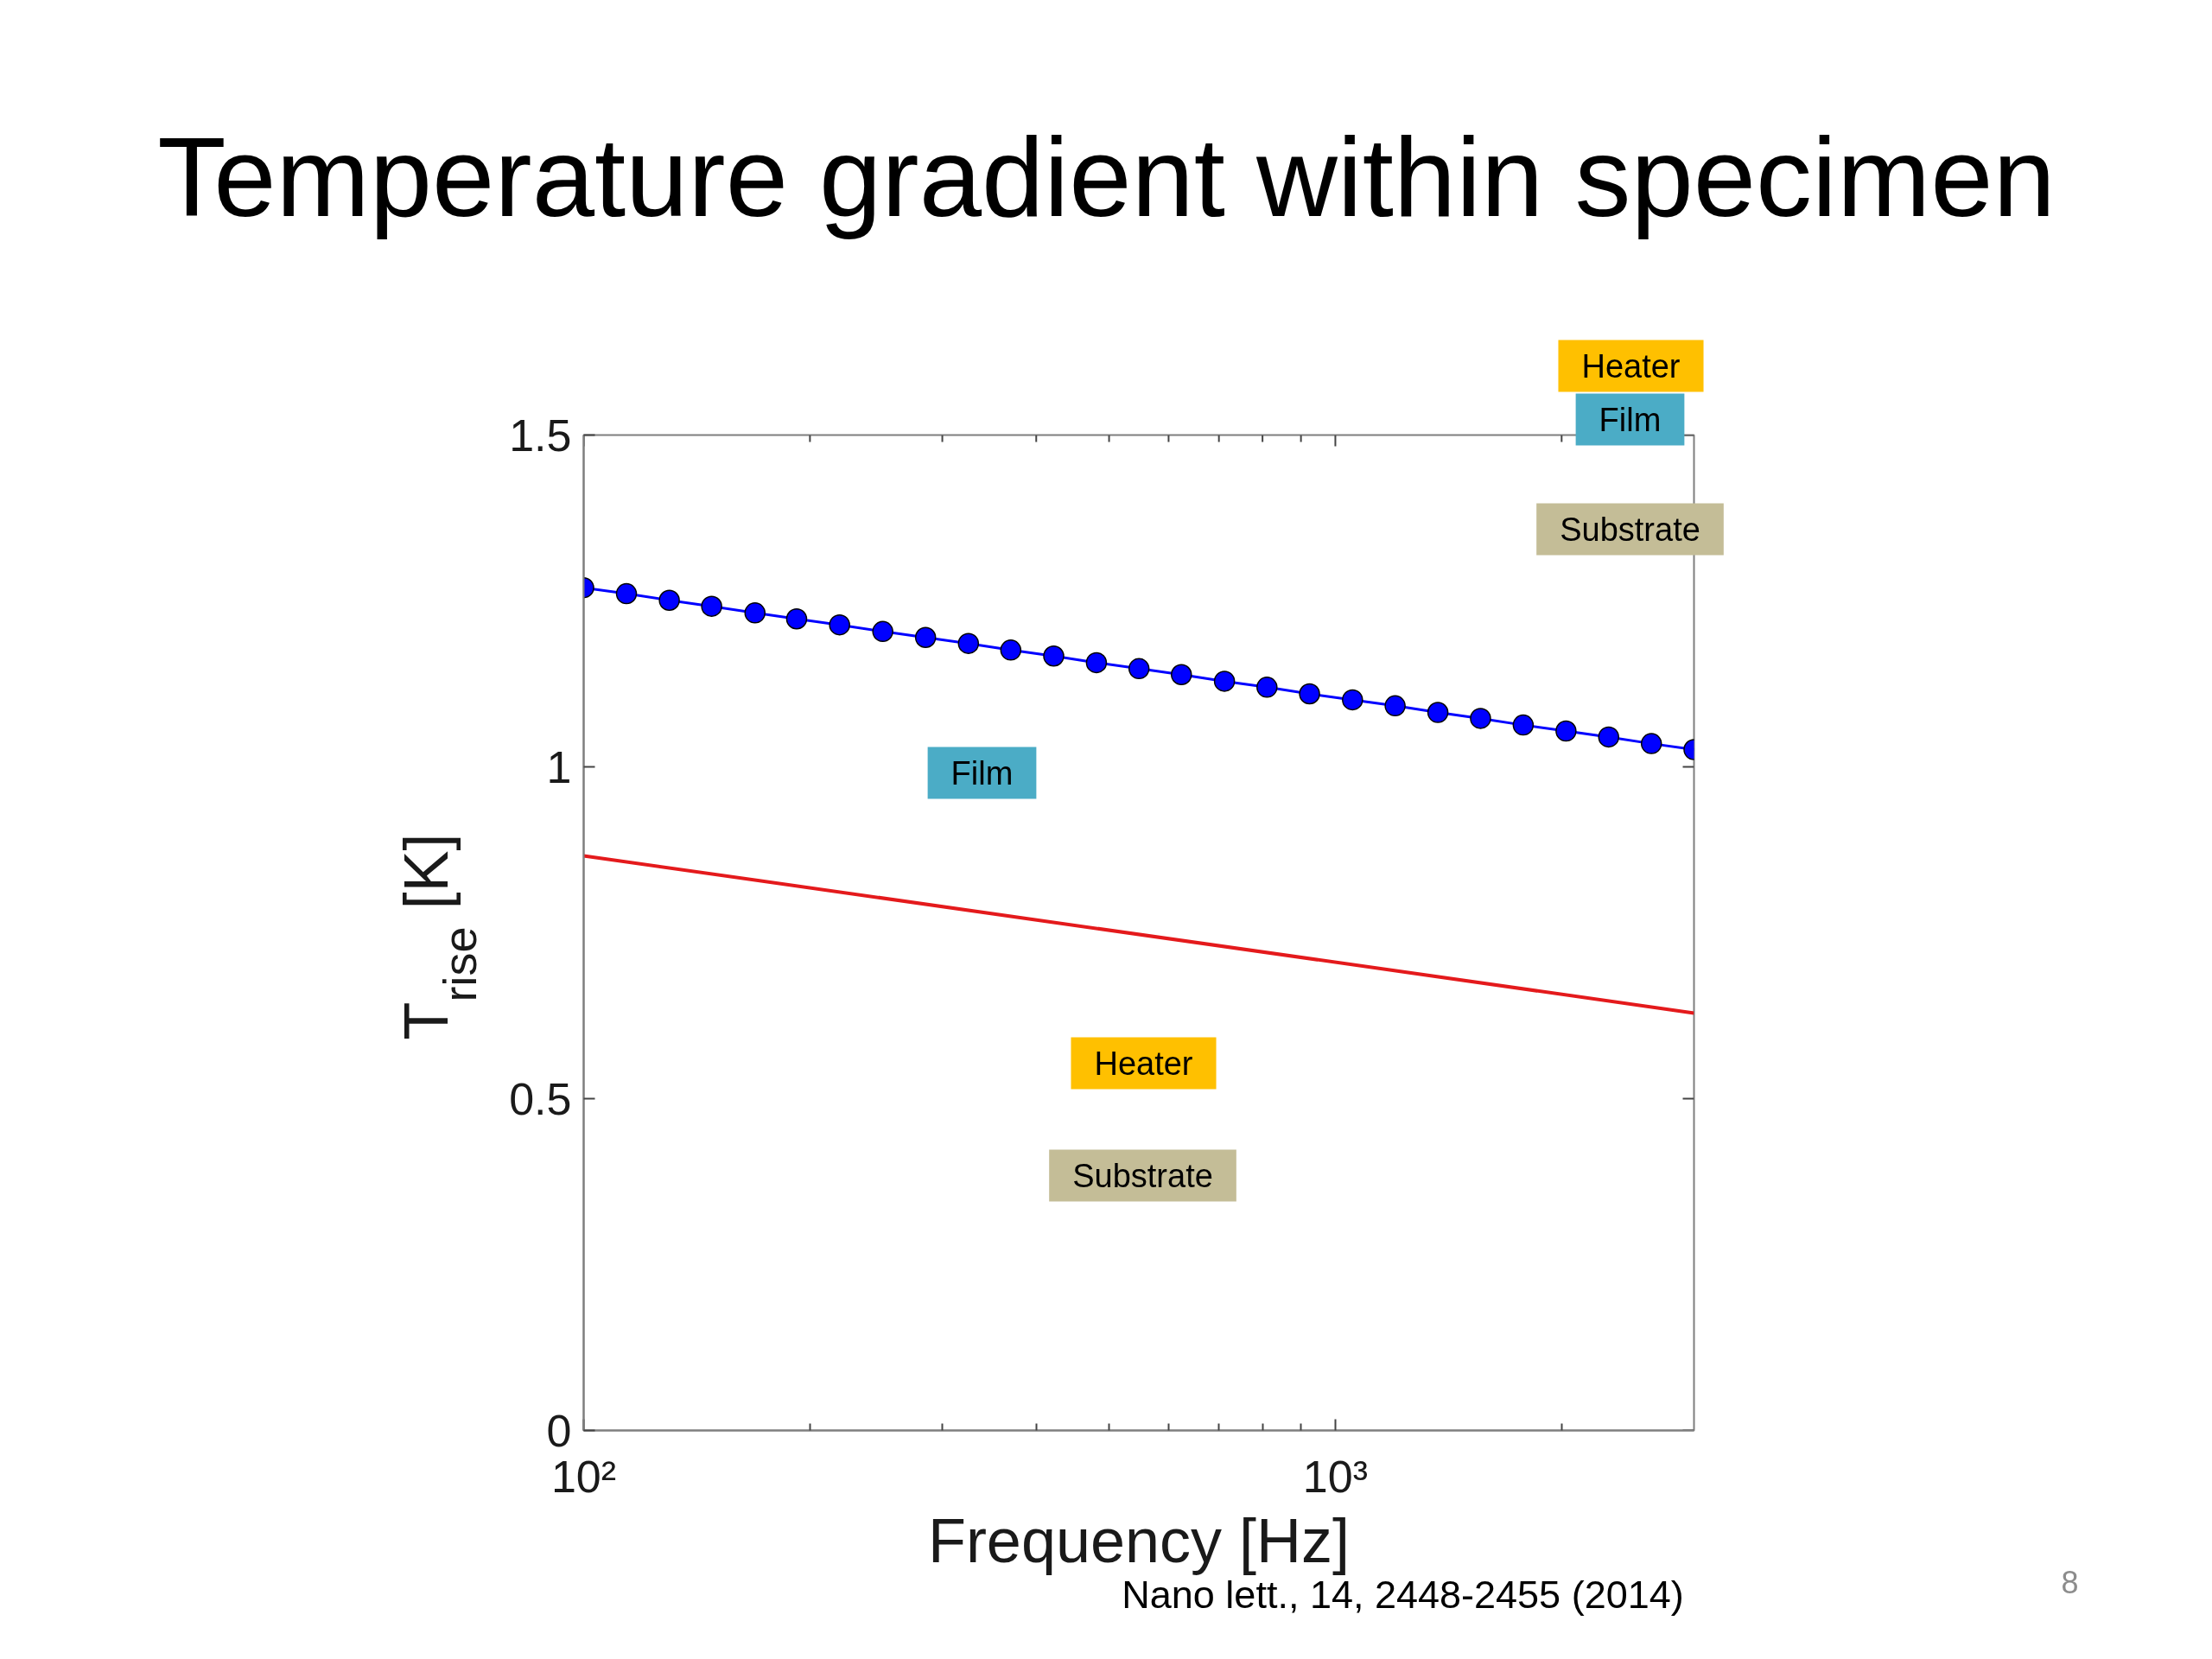 The width and height of the screenshot is (2212, 1659). What do you see at coordinates (1335, 1476) in the screenshot?
I see `x-tick-label: 10³` at bounding box center [1335, 1476].